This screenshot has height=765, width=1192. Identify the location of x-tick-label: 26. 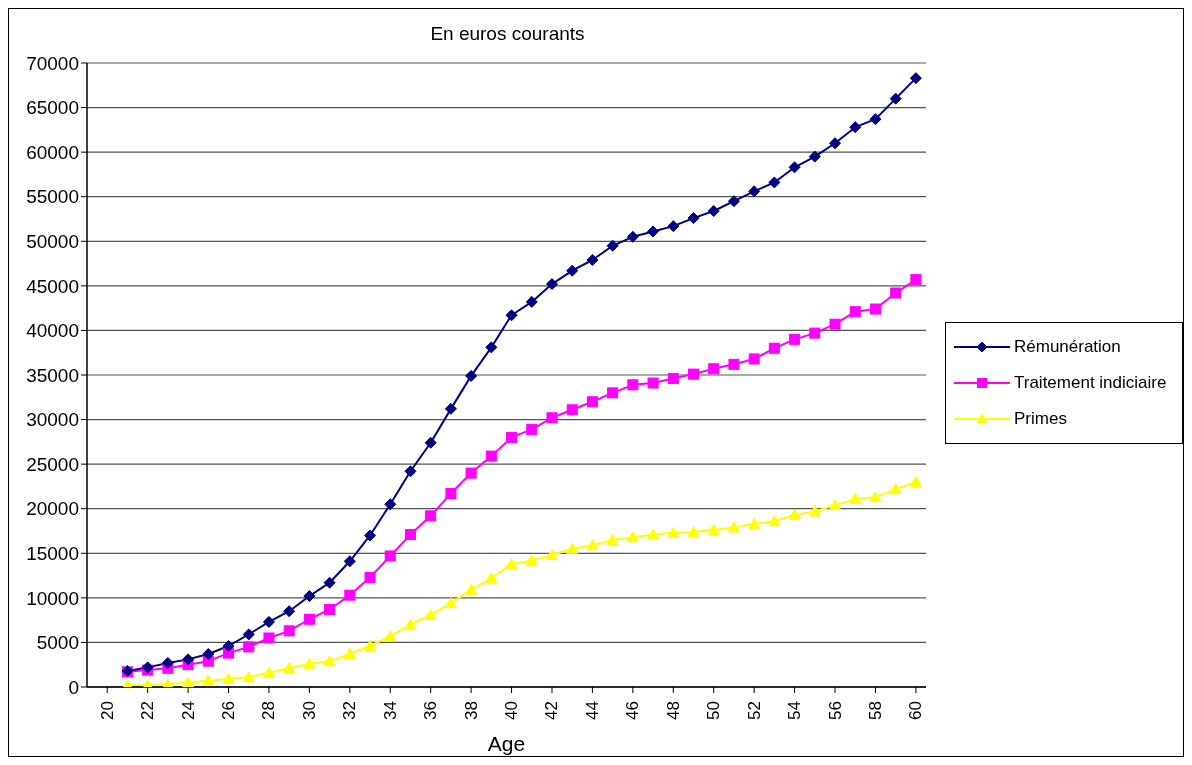
(229, 710).